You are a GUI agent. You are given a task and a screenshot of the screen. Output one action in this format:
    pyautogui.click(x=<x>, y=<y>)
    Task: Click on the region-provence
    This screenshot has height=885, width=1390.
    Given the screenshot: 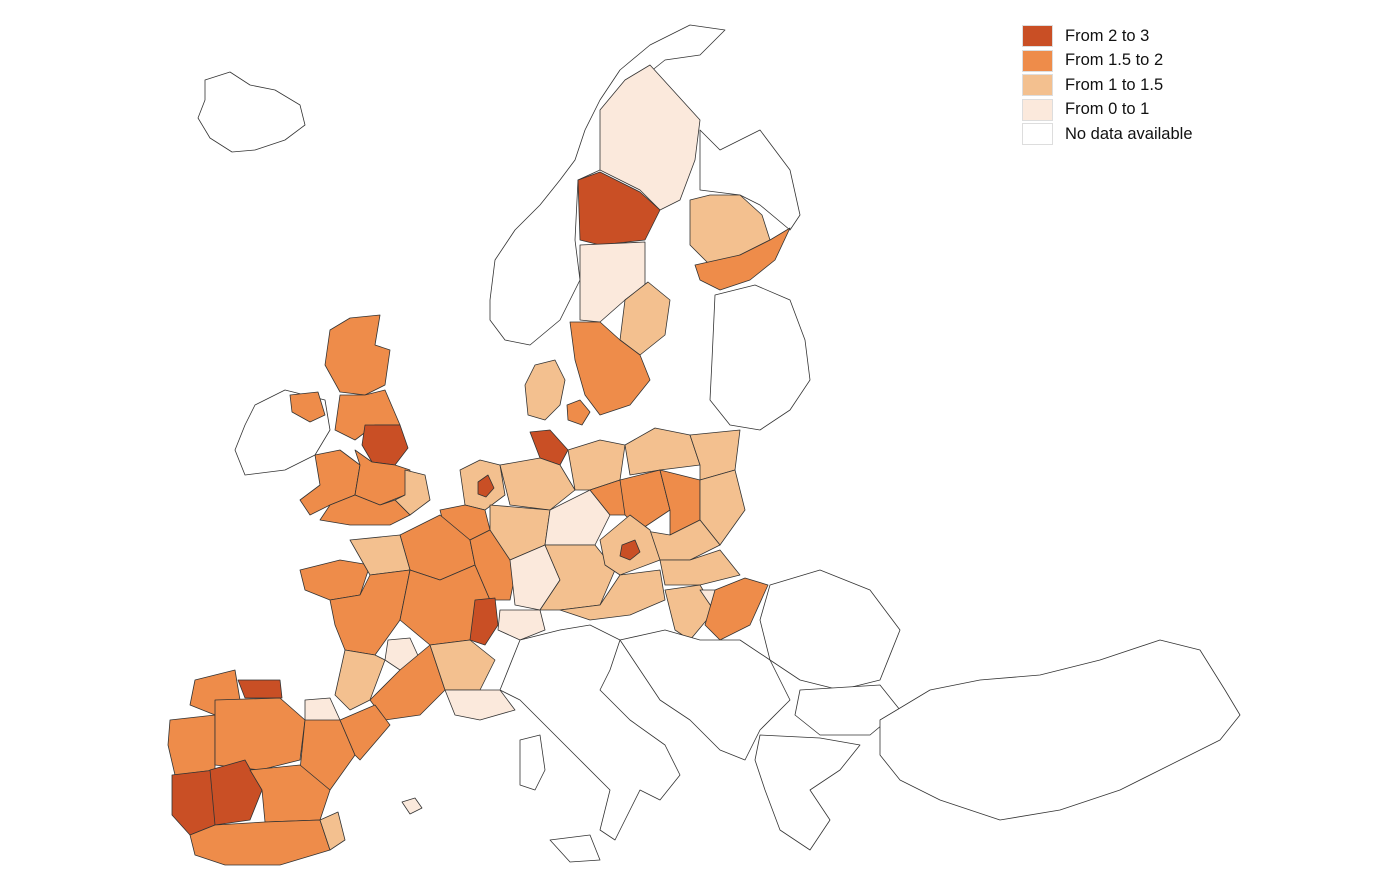 What is the action you would take?
    pyautogui.click(x=480, y=705)
    